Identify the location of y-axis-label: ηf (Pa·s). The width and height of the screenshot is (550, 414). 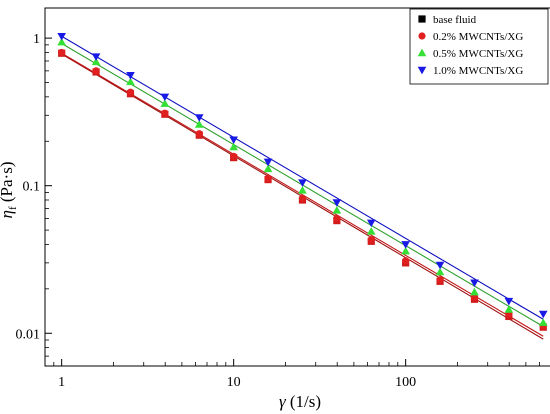
(9, 190).